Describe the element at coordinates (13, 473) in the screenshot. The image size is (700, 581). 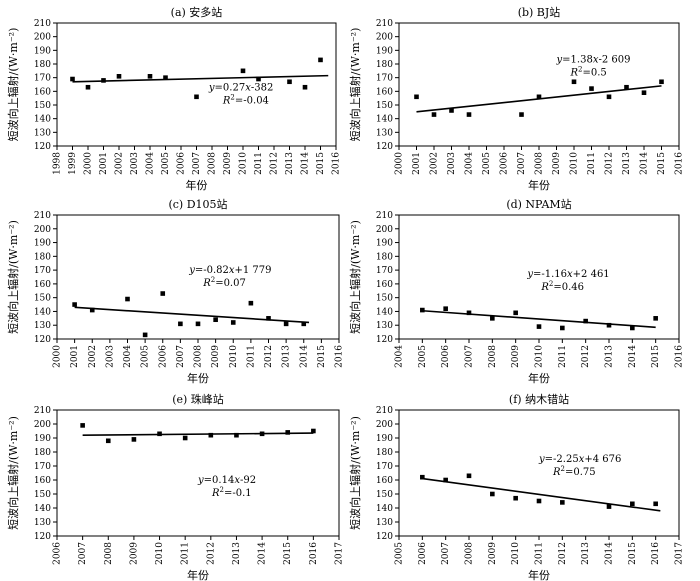
I see `panel-e-ylabel: 短波向上辐射/(W·m⁻²)` at that location.